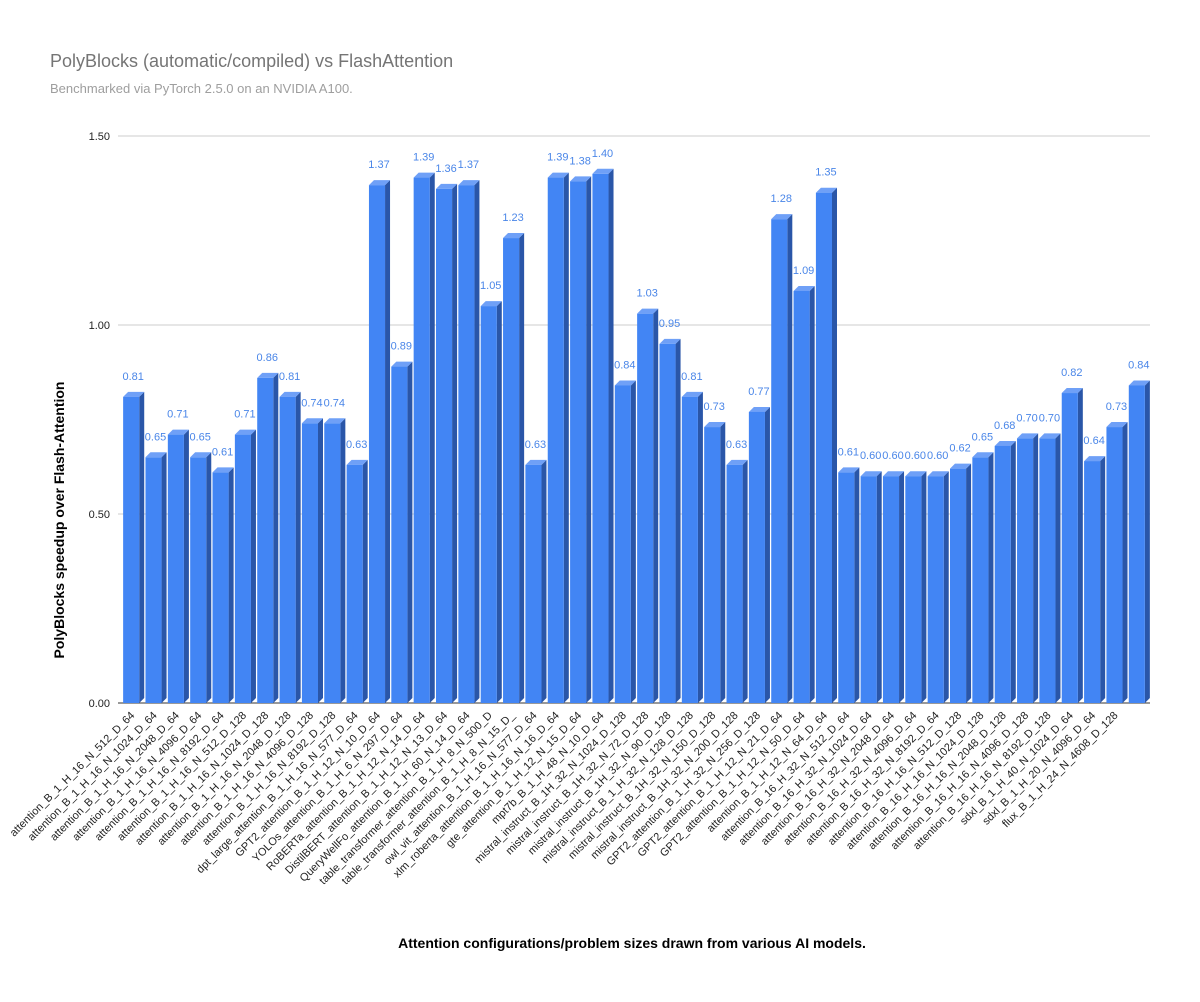  What do you see at coordinates (445, 169) in the screenshot?
I see `data-label: 1.36` at bounding box center [445, 169].